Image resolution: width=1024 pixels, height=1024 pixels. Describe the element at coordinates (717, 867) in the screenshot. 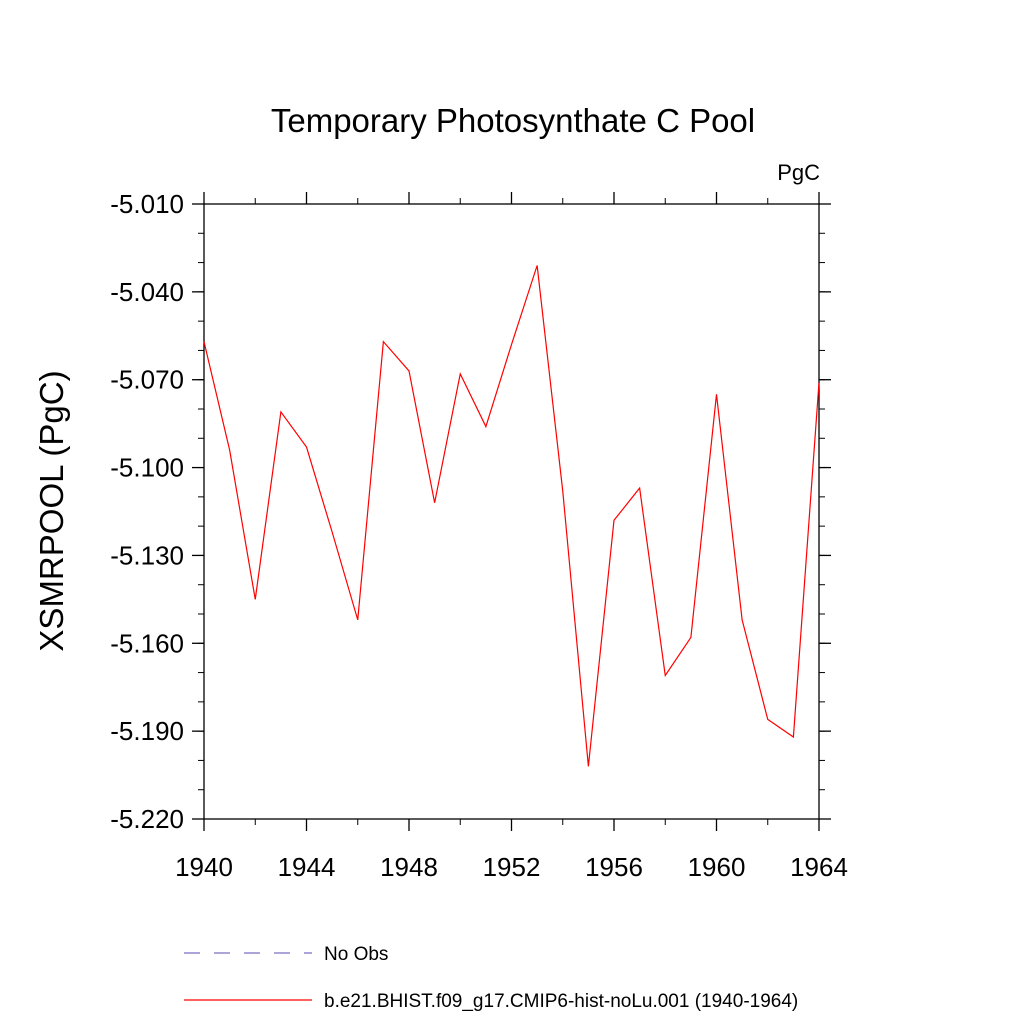

I see `x-tick-label: 1960` at that location.